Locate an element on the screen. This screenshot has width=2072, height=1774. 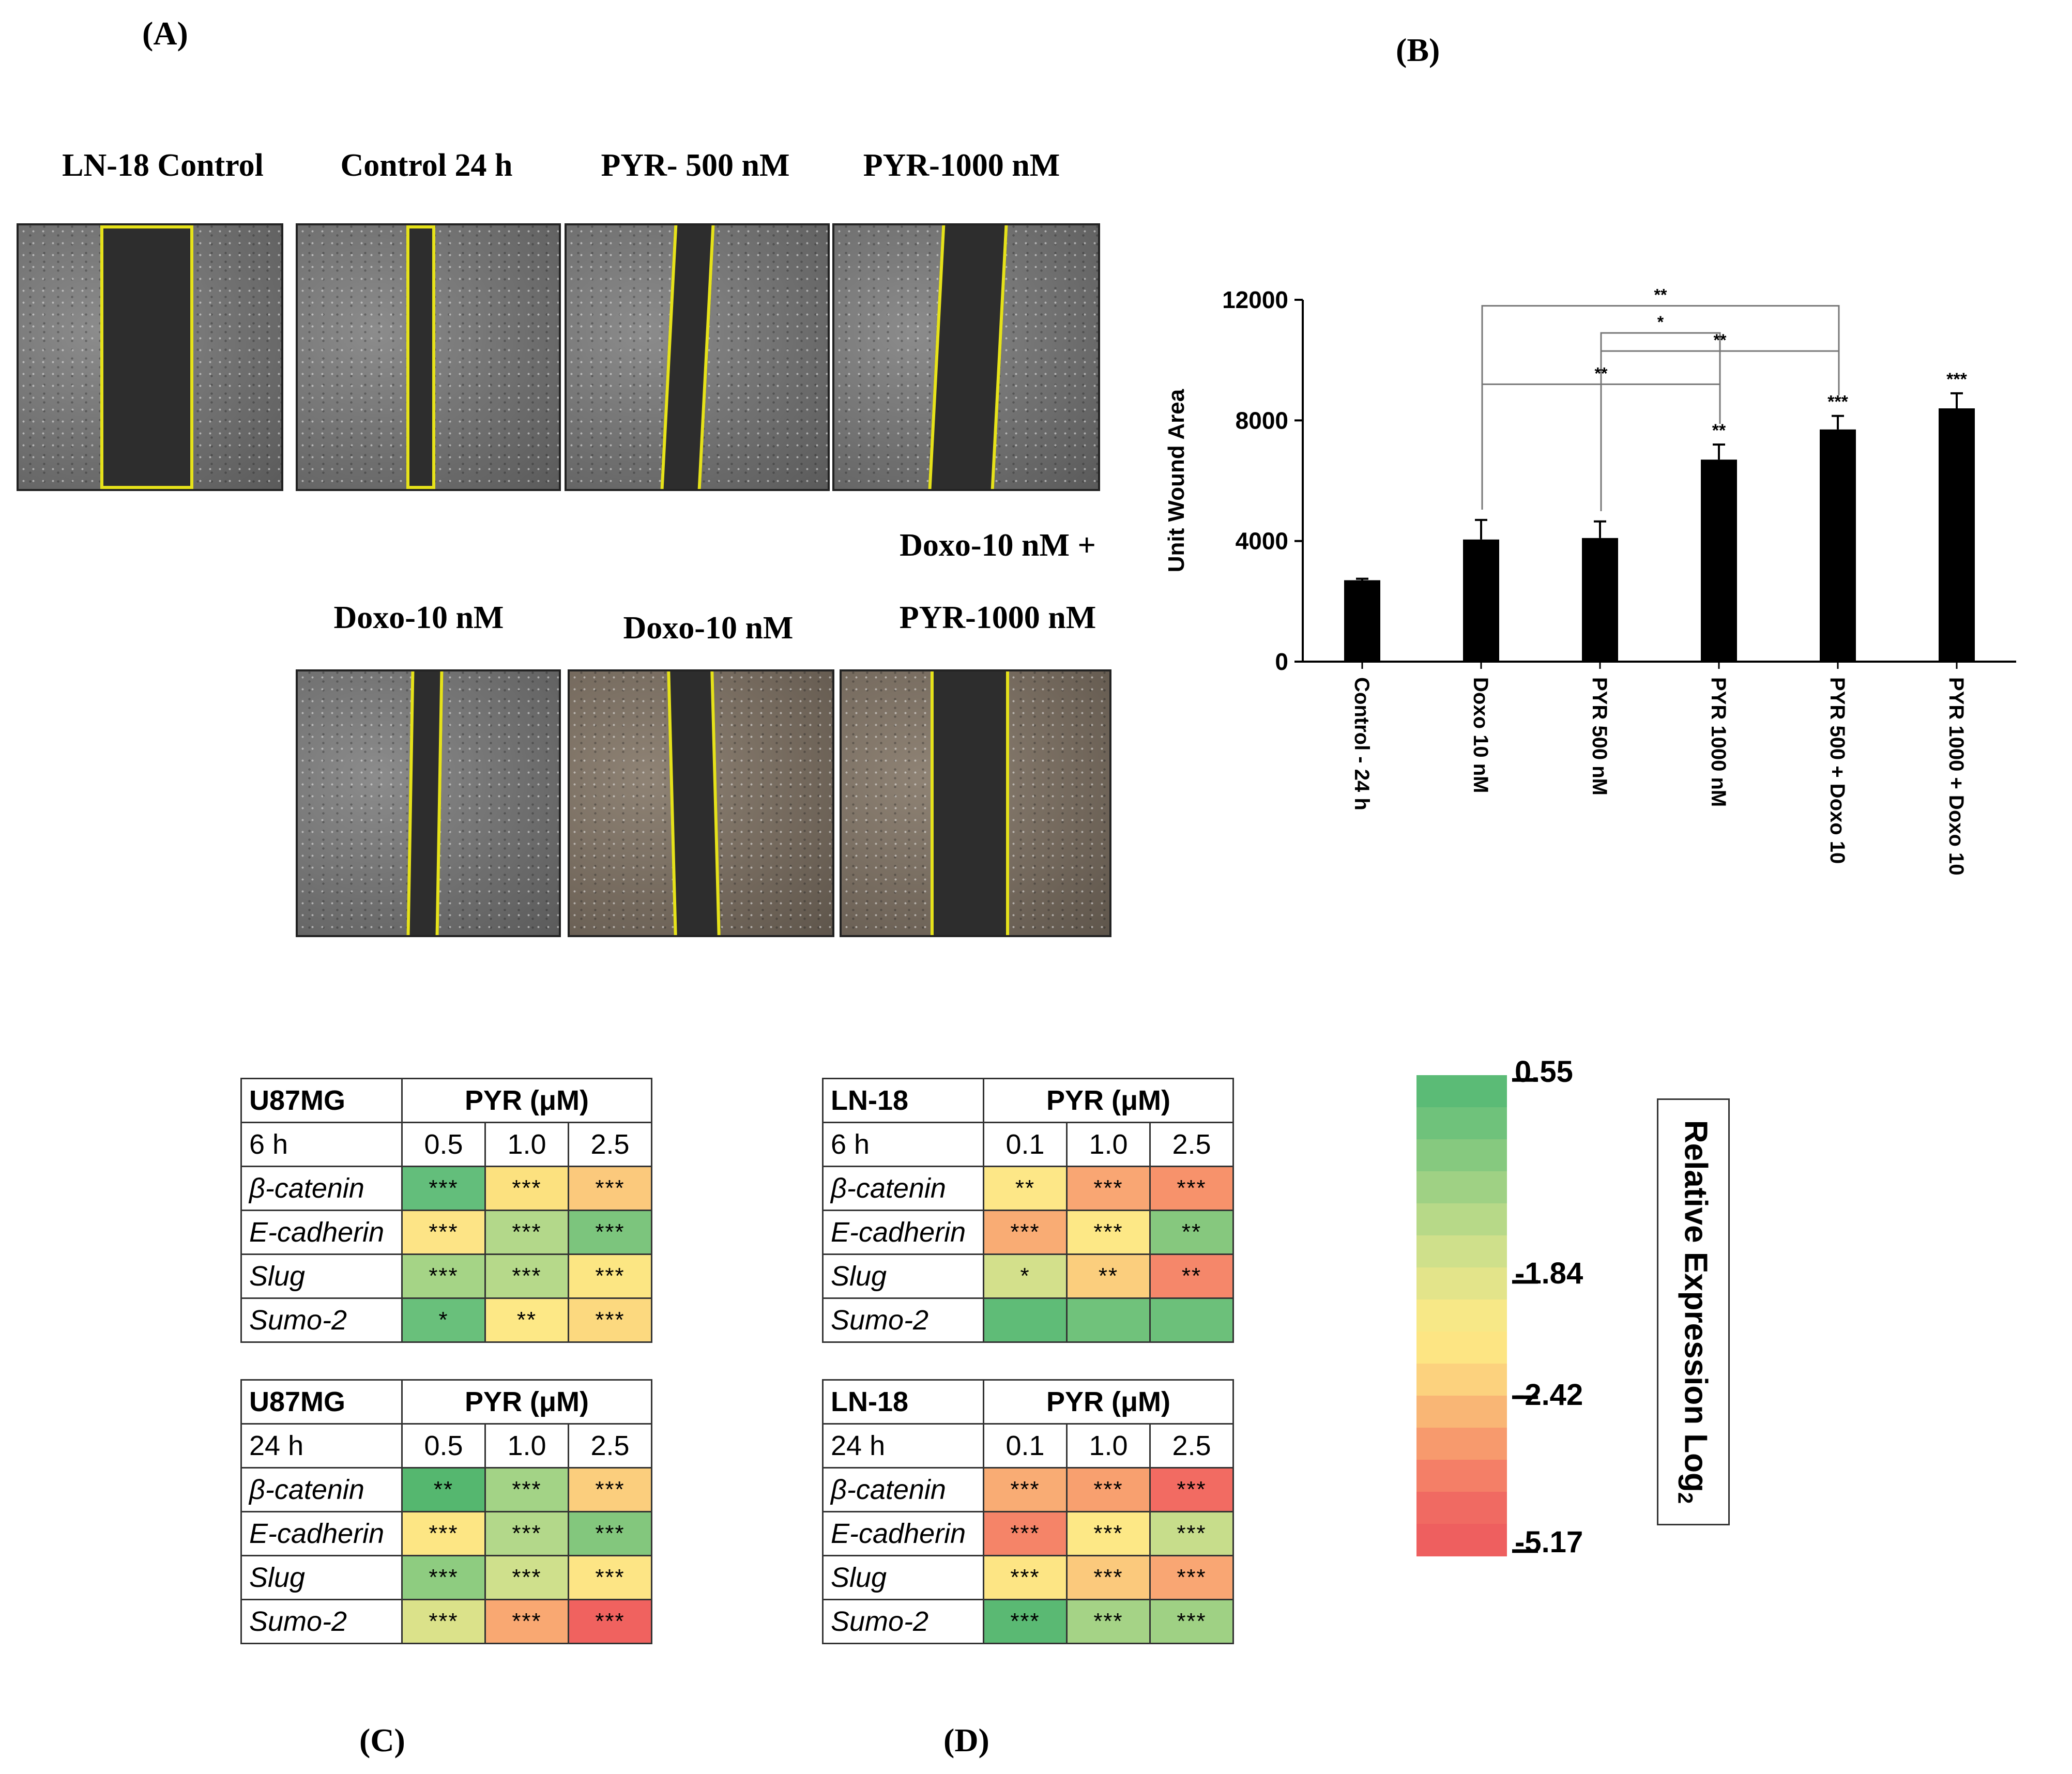
table-row: Sumo-2 is located at coordinates (1028, 1320).